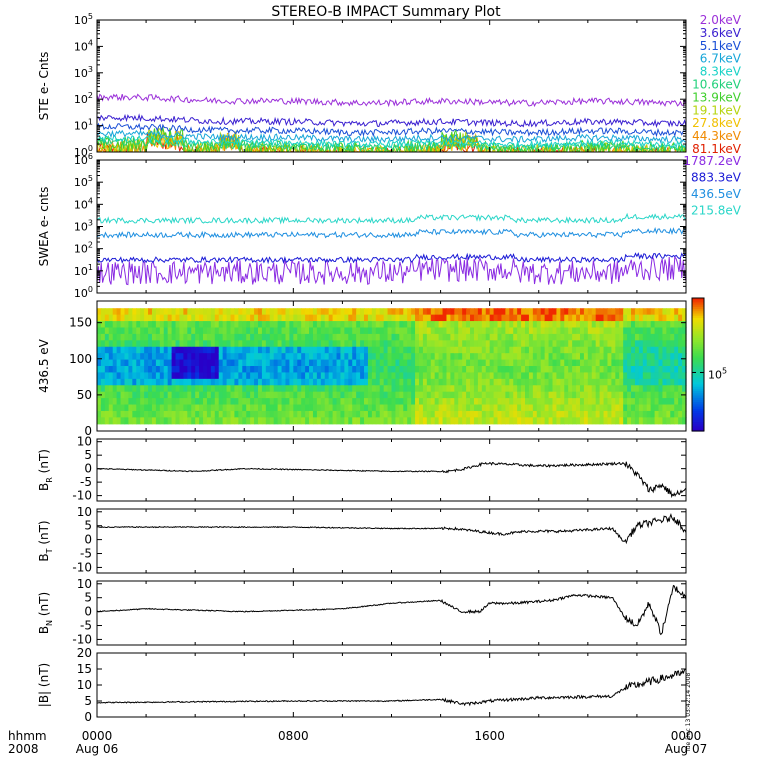  I want to click on bt-ytick-label: 10, so click(84, 512).